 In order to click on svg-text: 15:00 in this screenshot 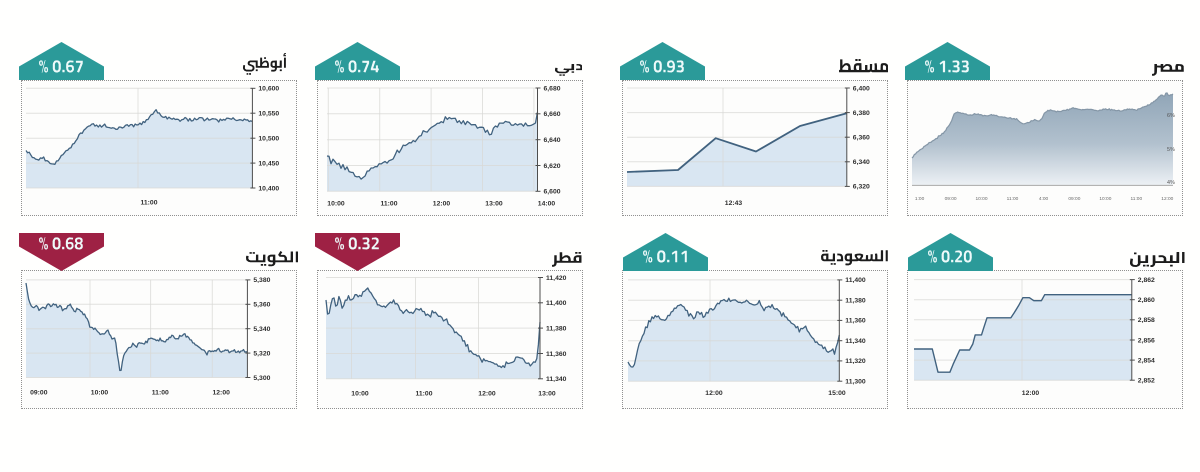, I will do `click(837, 393)`.